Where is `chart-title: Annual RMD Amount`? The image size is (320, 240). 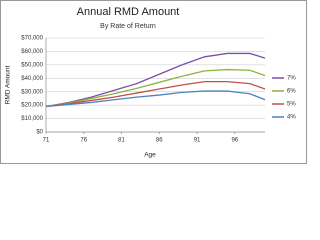
chart-title: Annual RMD Amount is located at coordinates (128, 12).